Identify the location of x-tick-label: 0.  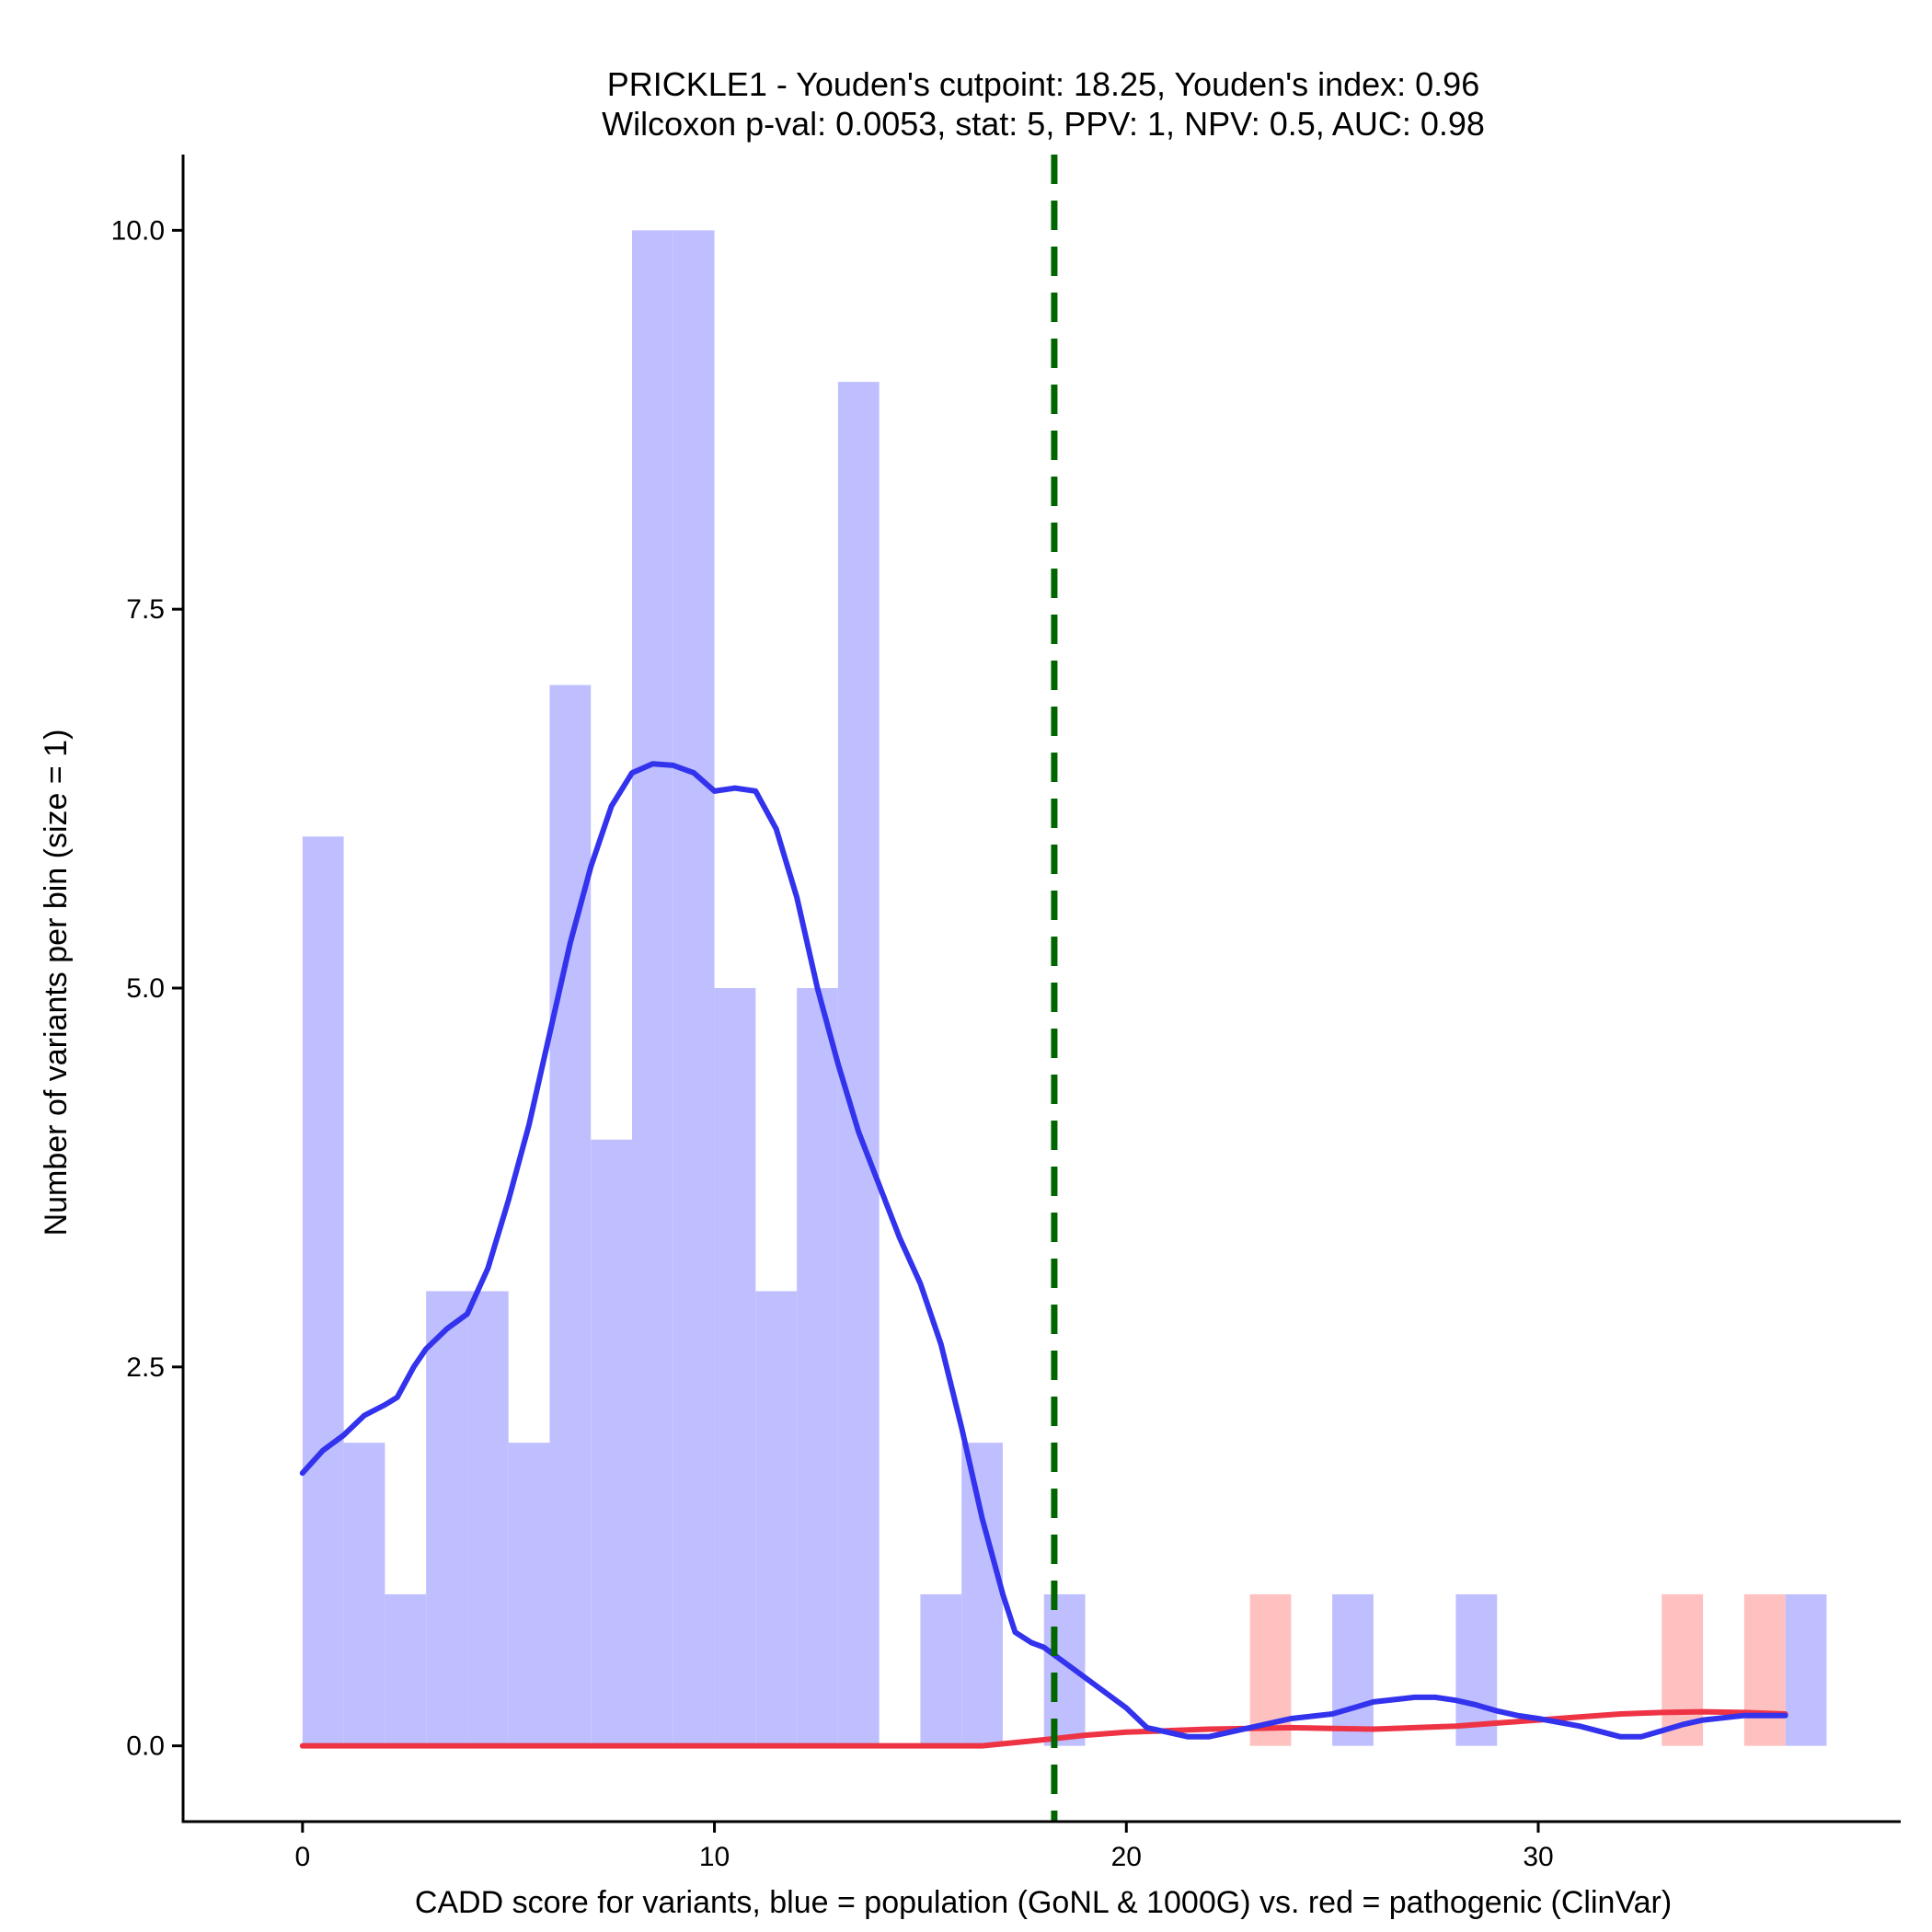
(302, 1857).